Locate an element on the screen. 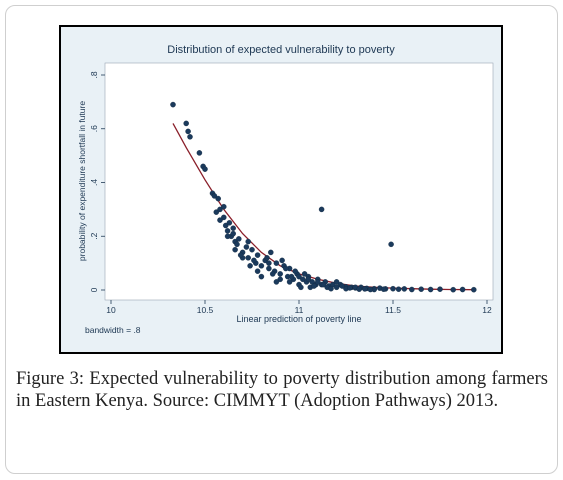 This screenshot has height=480, width=563. caption-label: Figure 3: is located at coordinates (50, 379).